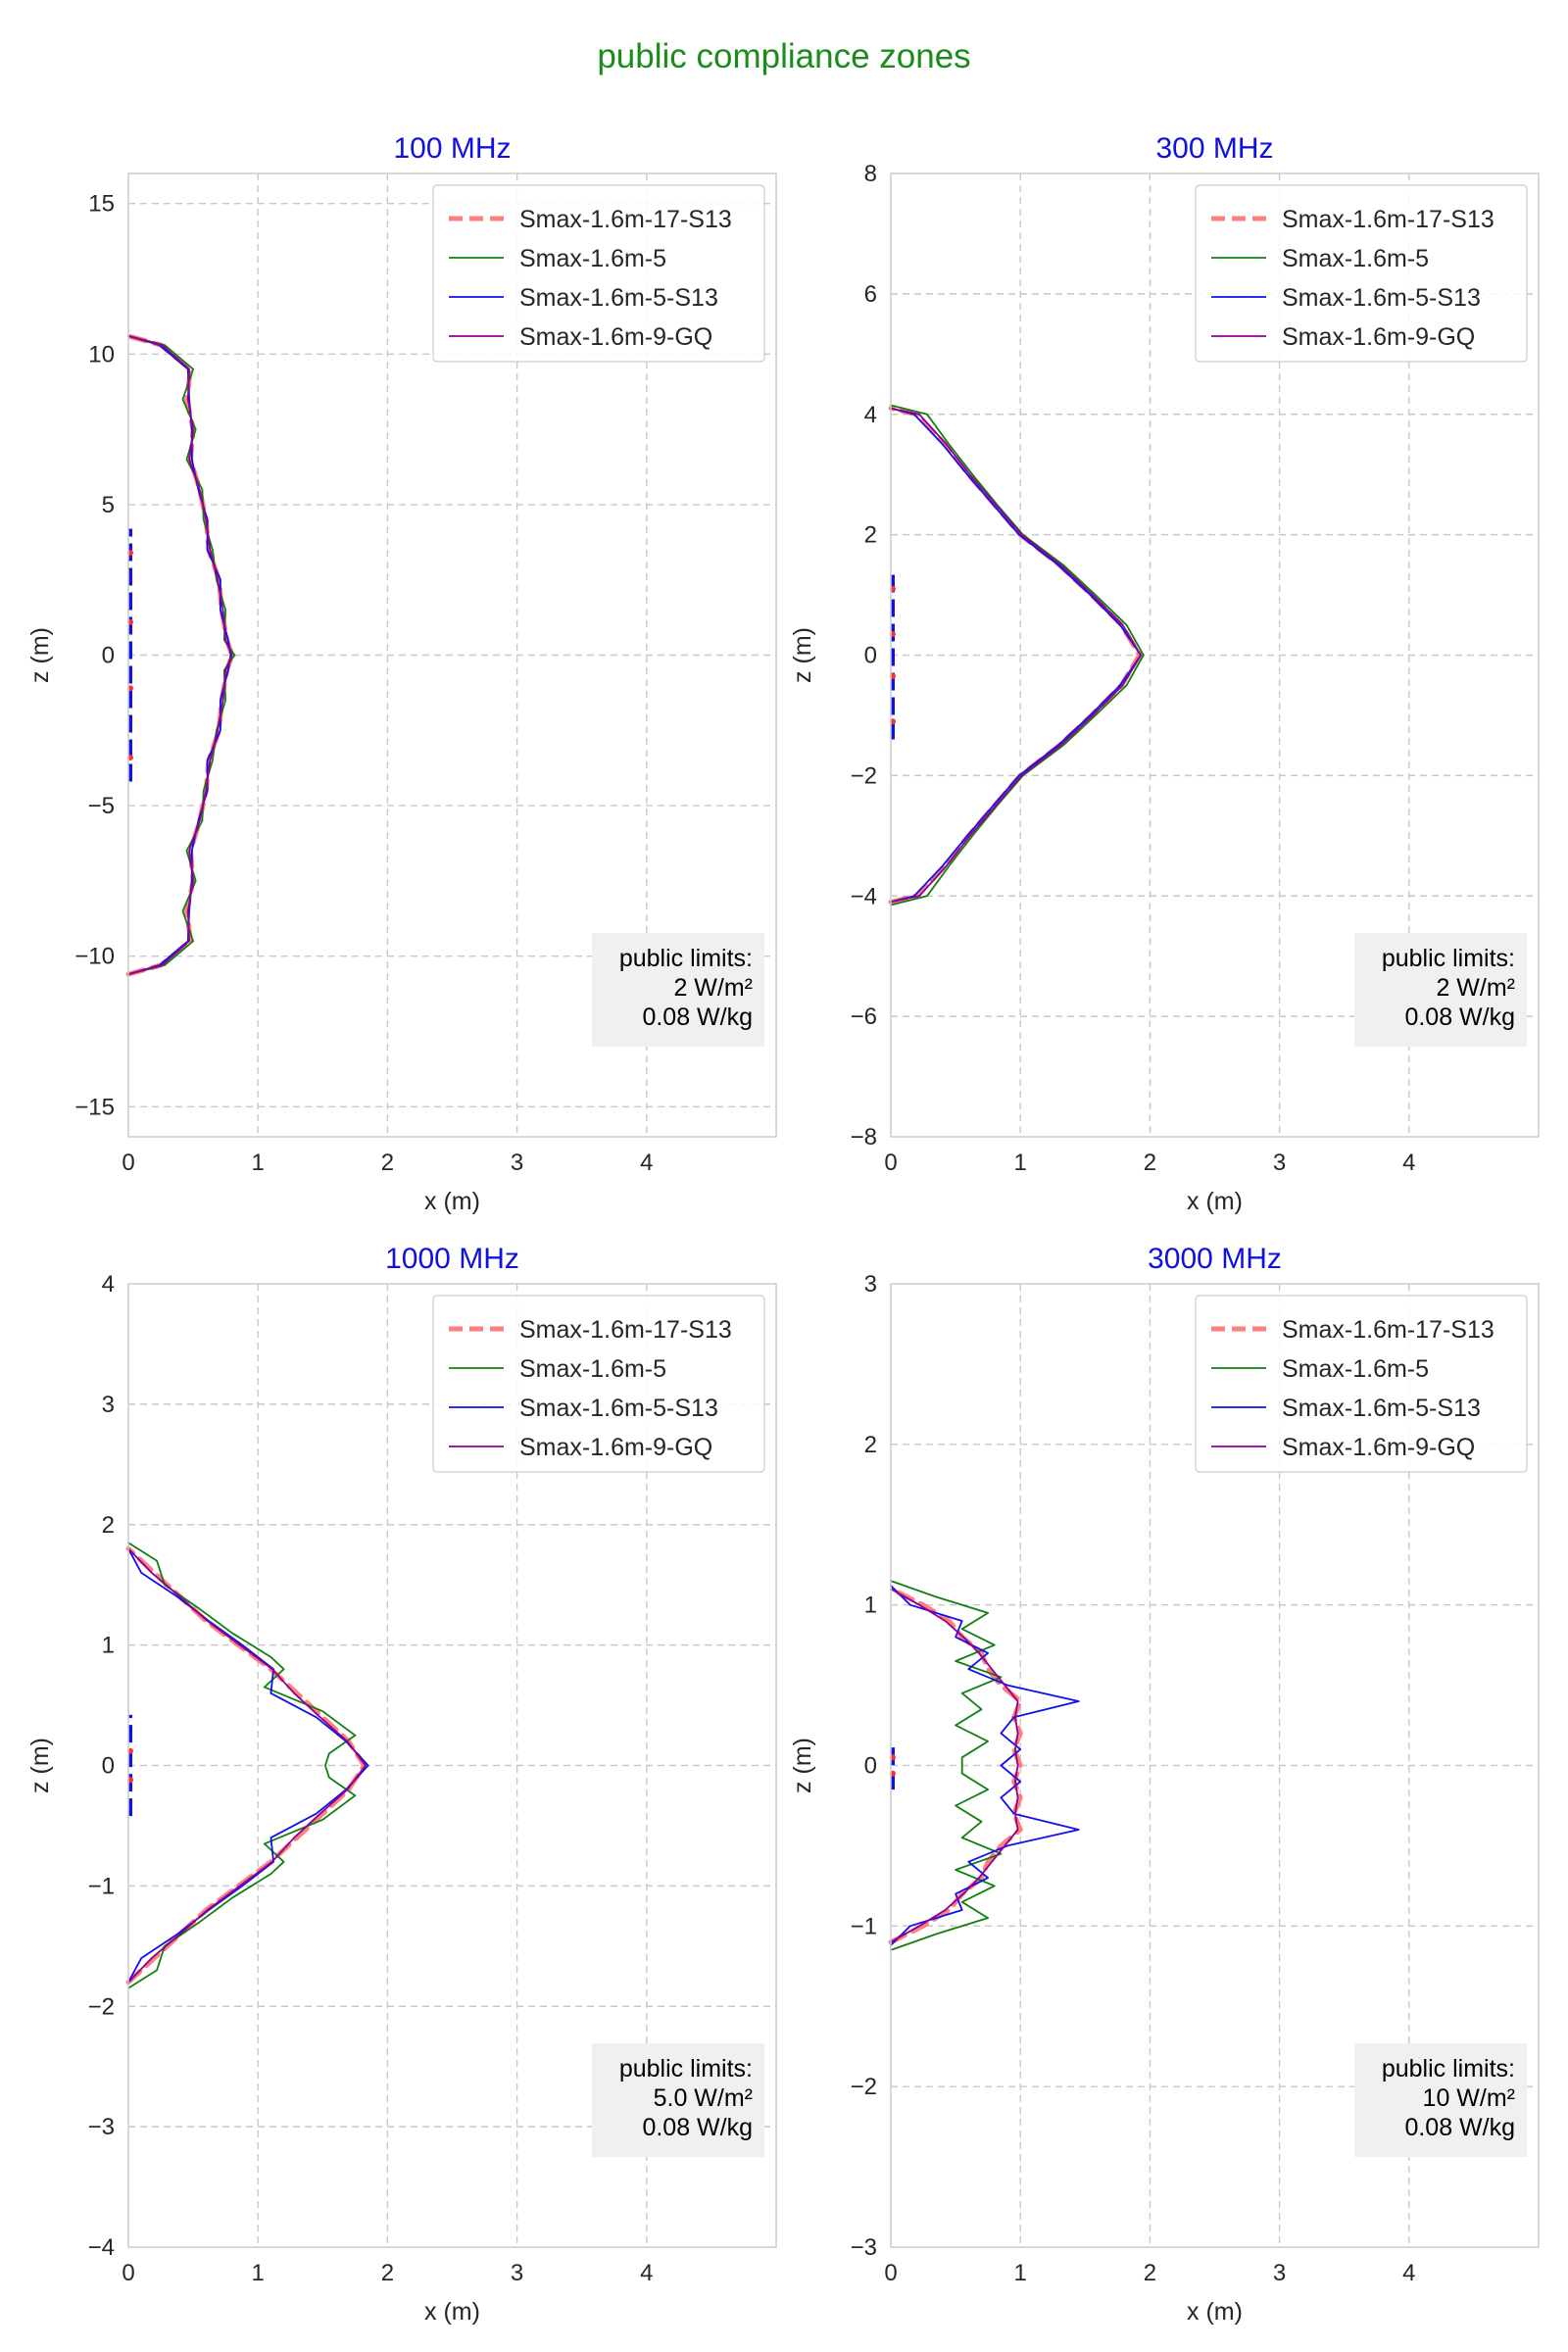  What do you see at coordinates (703, 2098) in the screenshot?
I see `limits-text-line: 5.0 W/m²` at bounding box center [703, 2098].